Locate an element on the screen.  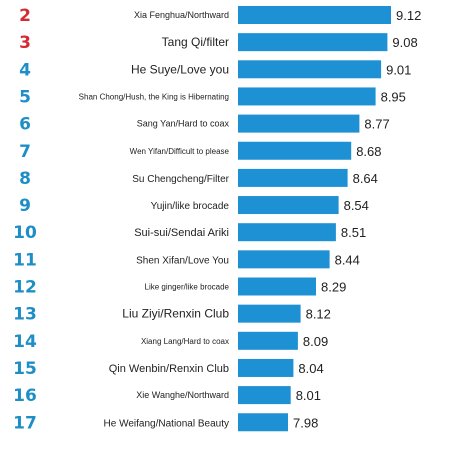
chart-row: 4 He Suye/Love you 9.01 is located at coordinates (215, 70).